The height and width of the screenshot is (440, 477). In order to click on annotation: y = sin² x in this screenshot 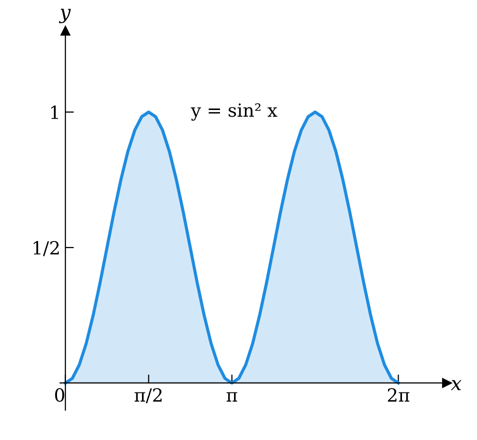, I will do `click(234, 112)`.